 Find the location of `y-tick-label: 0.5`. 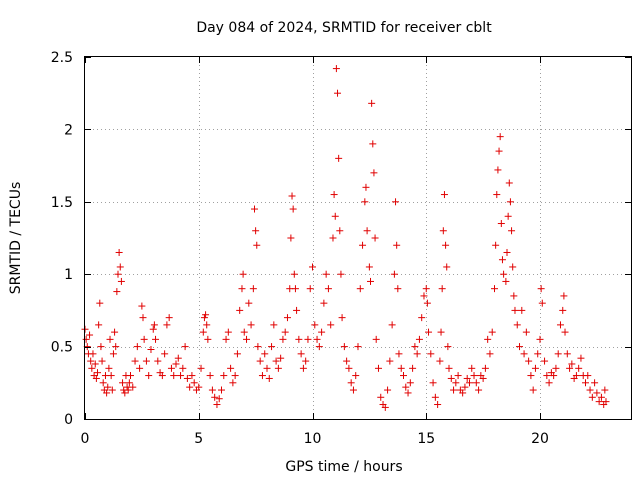

y-tick-label: 0.5 is located at coordinates (62, 348).